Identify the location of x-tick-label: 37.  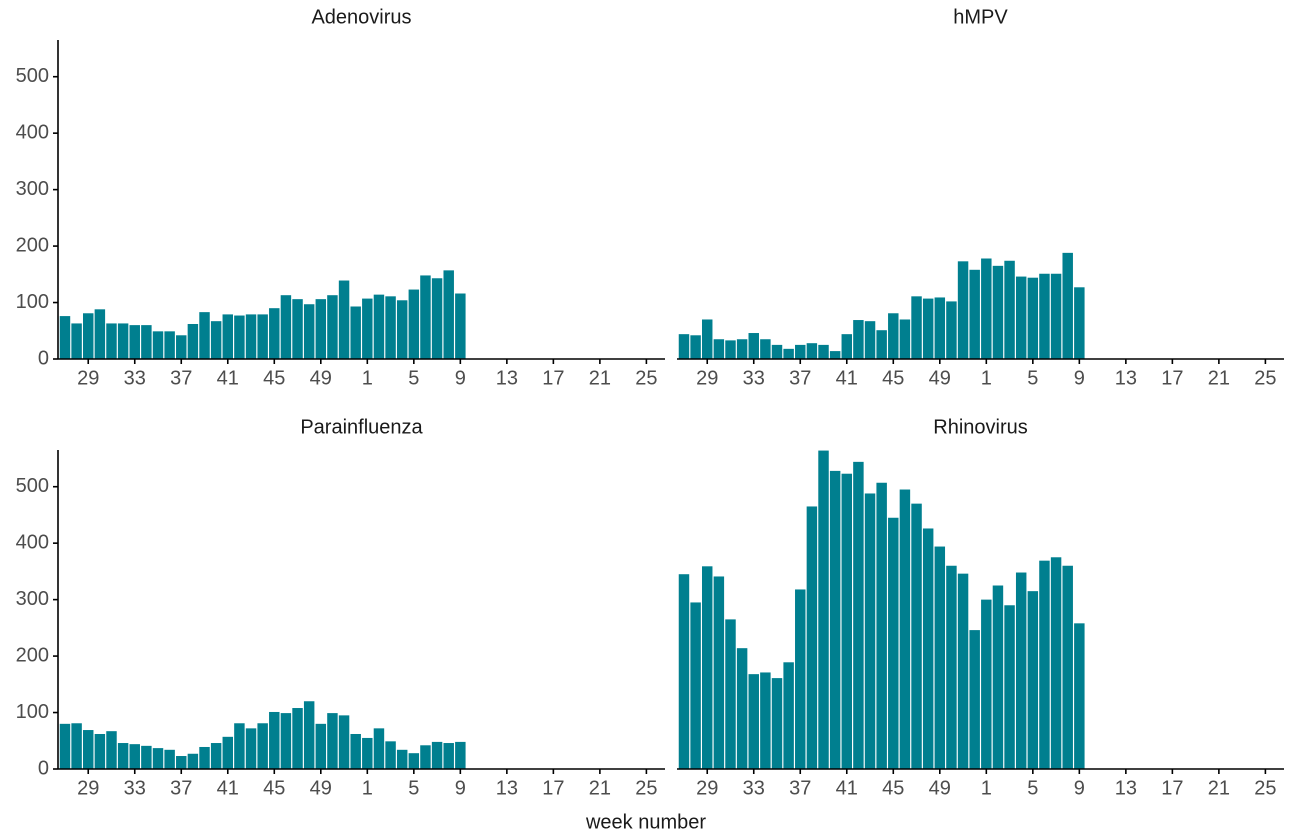
(181, 378).